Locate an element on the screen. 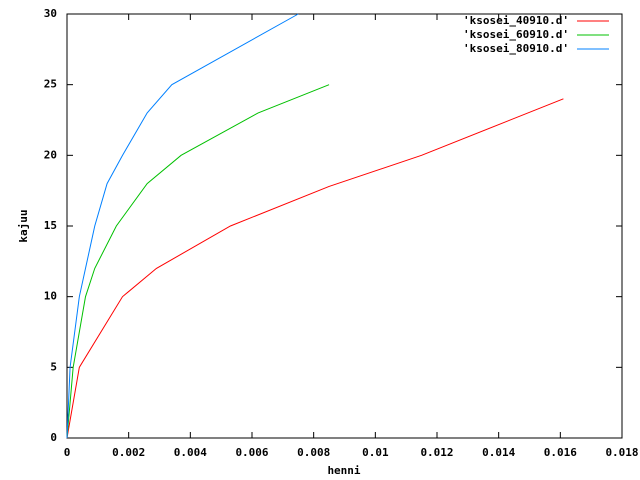 The height and width of the screenshot is (480, 640). y-tick-label: 15 is located at coordinates (50, 225).